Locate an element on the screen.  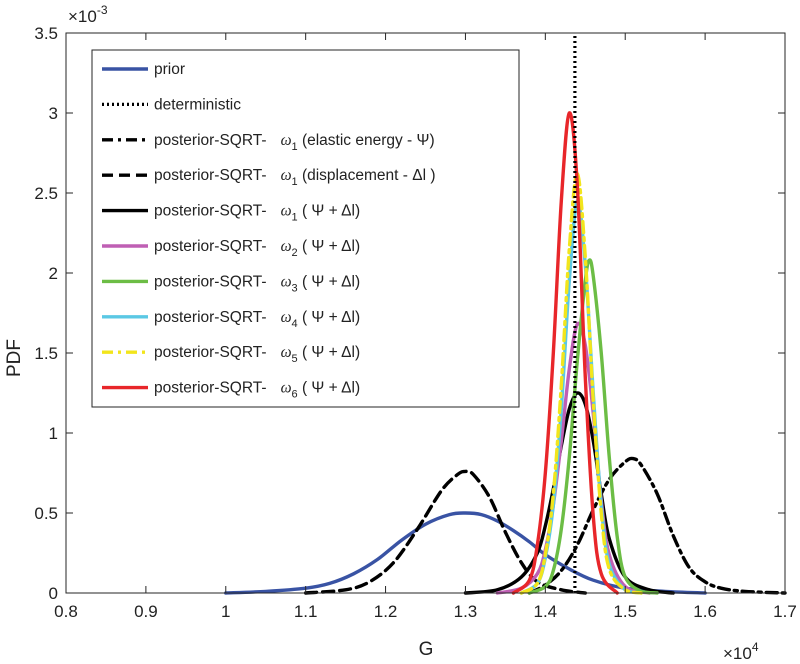
legend-label: posterior-SQRT-ω3 ( Ψ + Δl) is located at coordinates (257, 283).